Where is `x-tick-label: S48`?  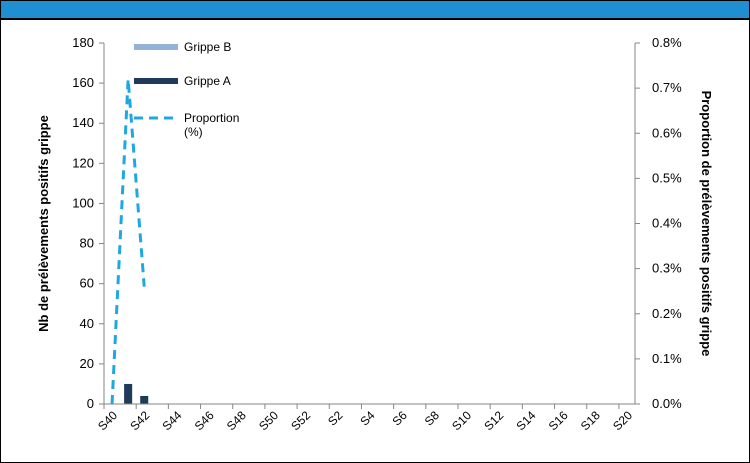 x-tick-label: S48 is located at coordinates (236, 420).